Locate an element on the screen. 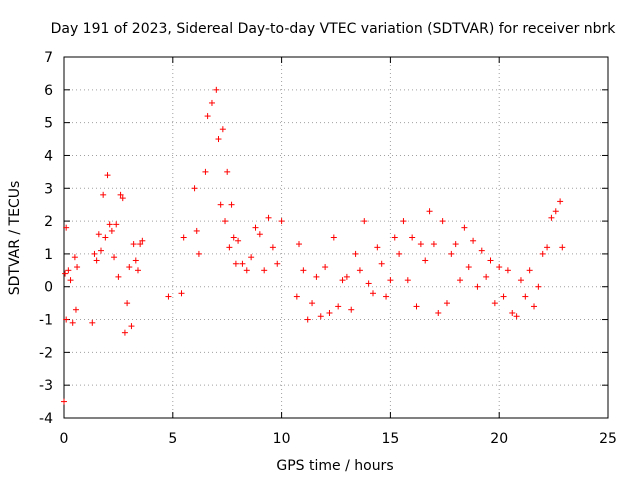 This screenshot has height=480, width=640. x-tick-label: 5 is located at coordinates (172, 439).